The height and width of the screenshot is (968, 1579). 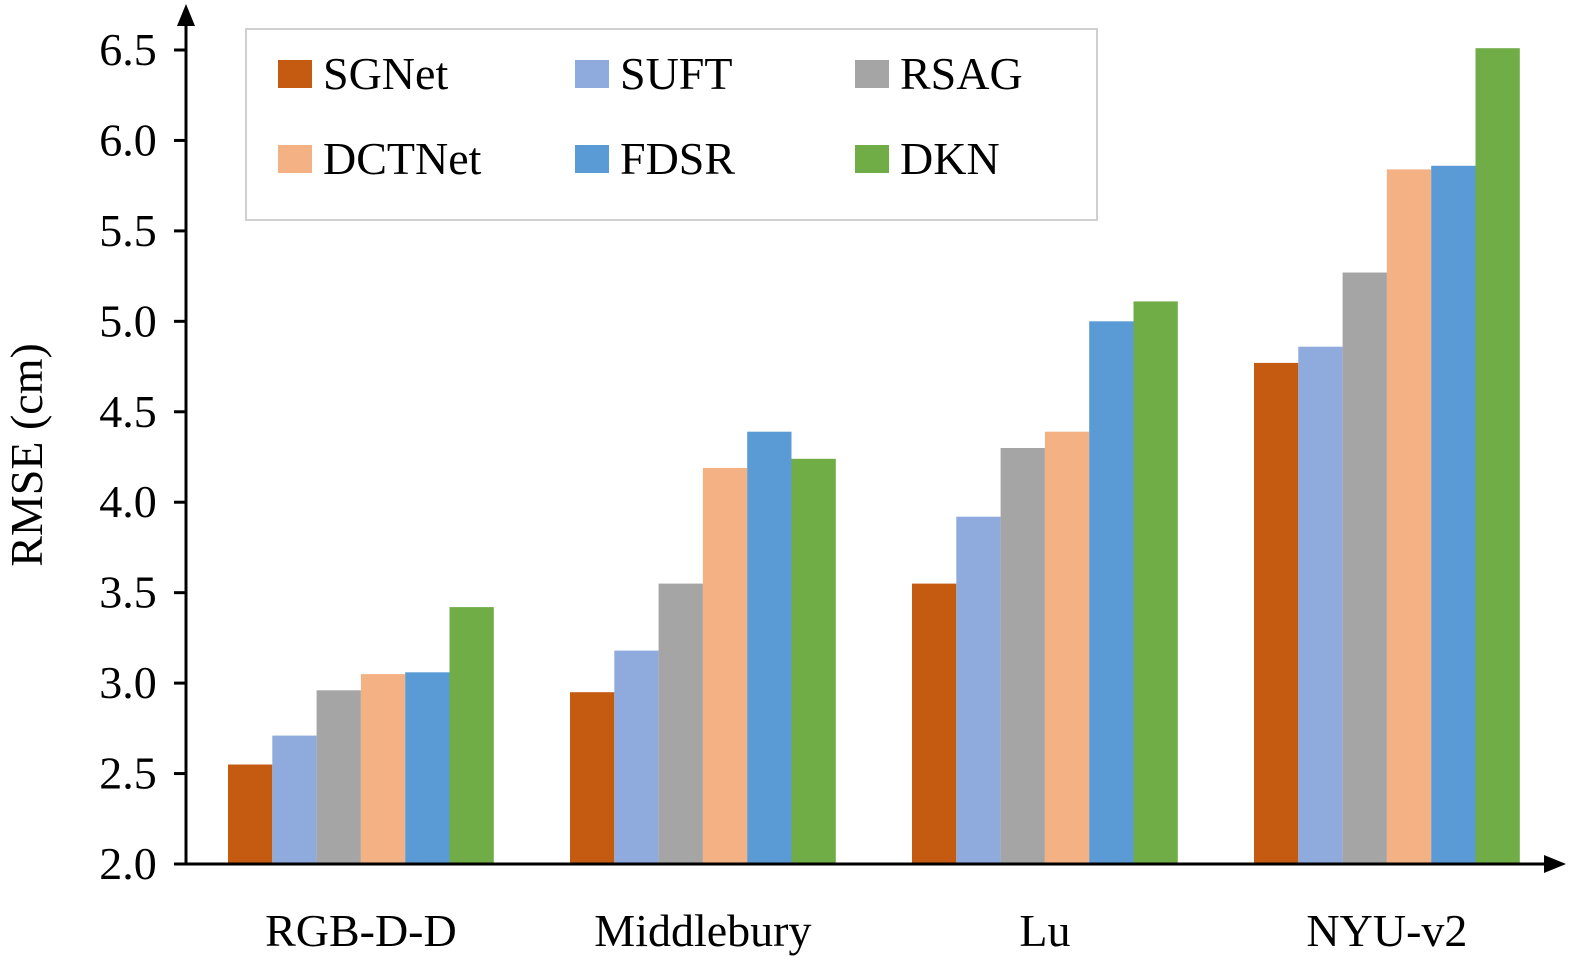 I want to click on y-tick-label: 6.0, so click(x=128, y=139).